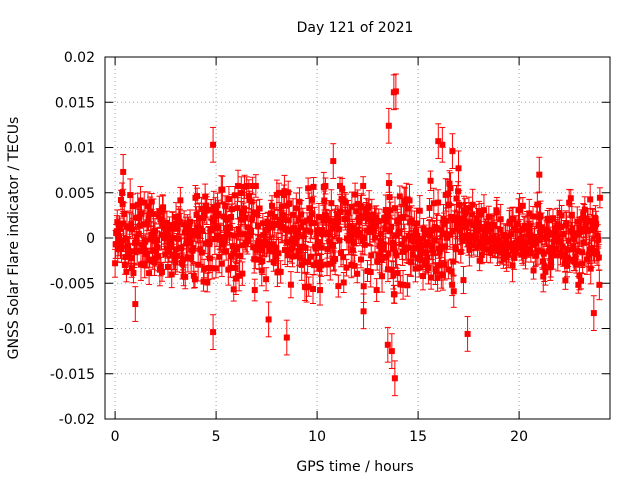  I want to click on y-tick-label: -0.005, so click(72, 284).